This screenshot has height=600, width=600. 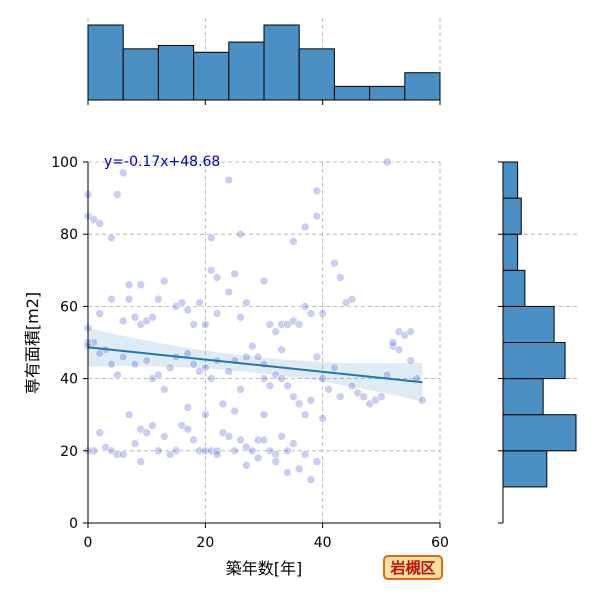 What do you see at coordinates (69, 380) in the screenshot?
I see `y-tick-label: 40` at bounding box center [69, 380].